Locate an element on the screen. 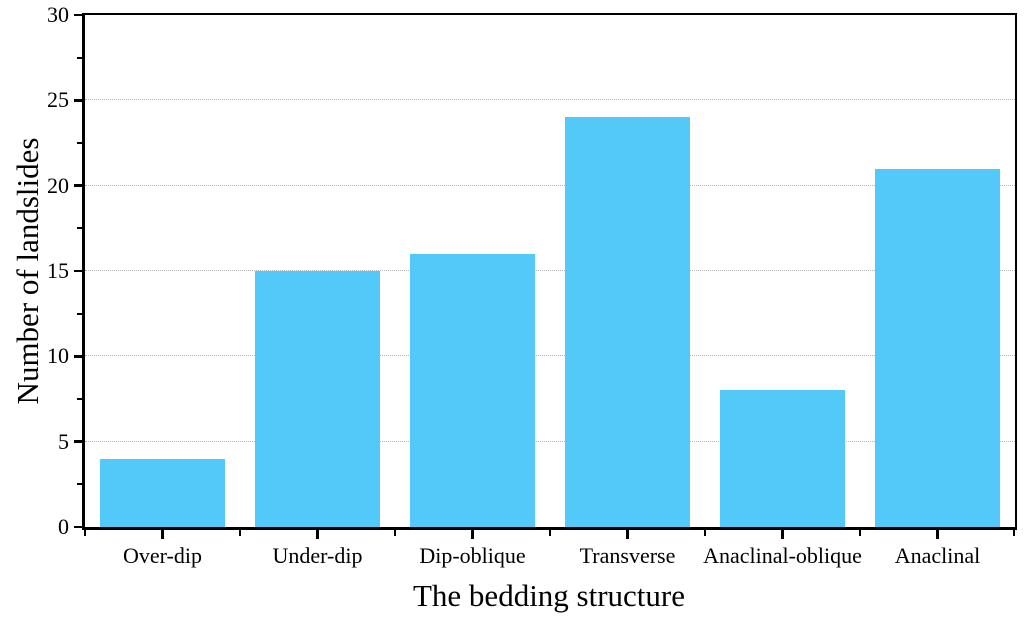  y-axis-title: Number of landslides is located at coordinates (27, 271).